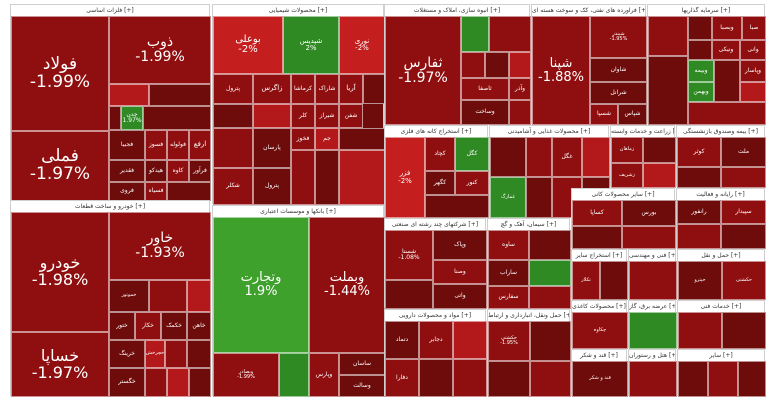 This screenshot has width=770, height=400. I want to click on stock-tile: خموتور, so click(129, 296).